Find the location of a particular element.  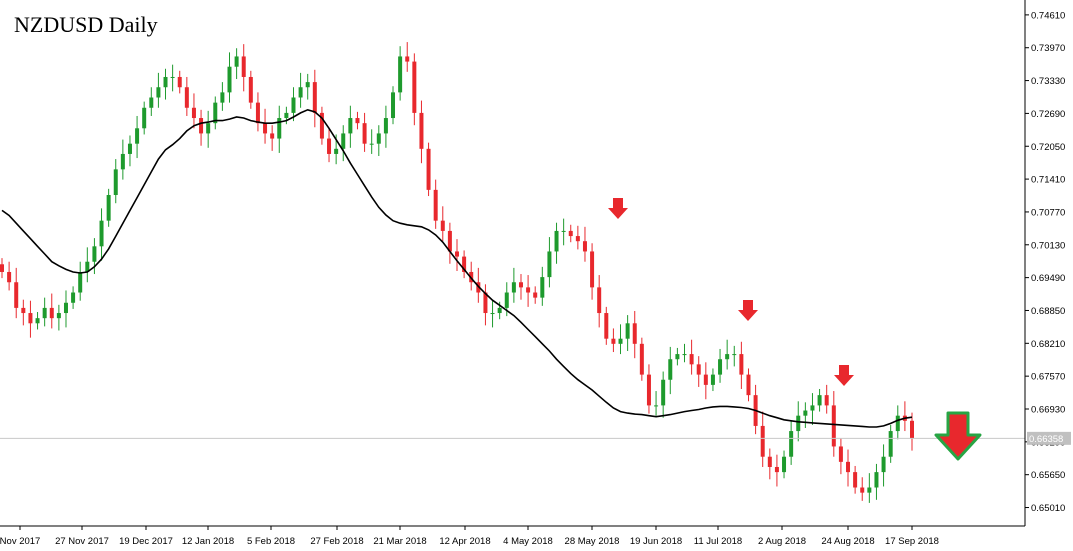

current-price-tag: 0.66358 is located at coordinates (1049, 438).